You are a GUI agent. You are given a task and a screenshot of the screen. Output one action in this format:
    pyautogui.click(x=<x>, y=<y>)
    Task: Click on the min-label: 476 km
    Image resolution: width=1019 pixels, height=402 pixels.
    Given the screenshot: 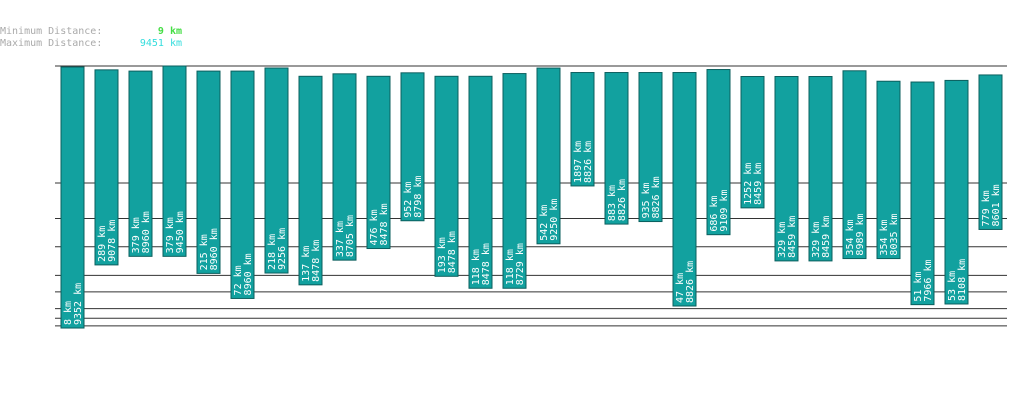 What is the action you would take?
    pyautogui.click(x=374, y=227)
    